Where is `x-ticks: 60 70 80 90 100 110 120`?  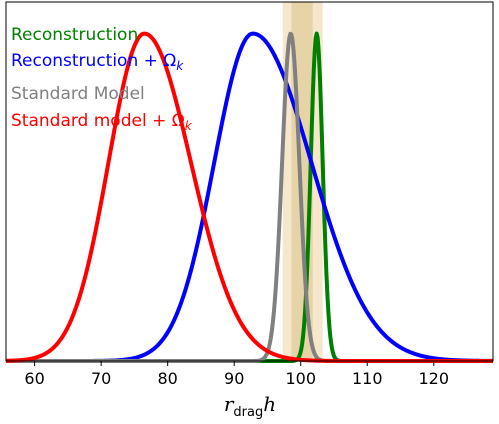
x-ticks: 60 70 80 90 100 110 120 is located at coordinates (236, 374).